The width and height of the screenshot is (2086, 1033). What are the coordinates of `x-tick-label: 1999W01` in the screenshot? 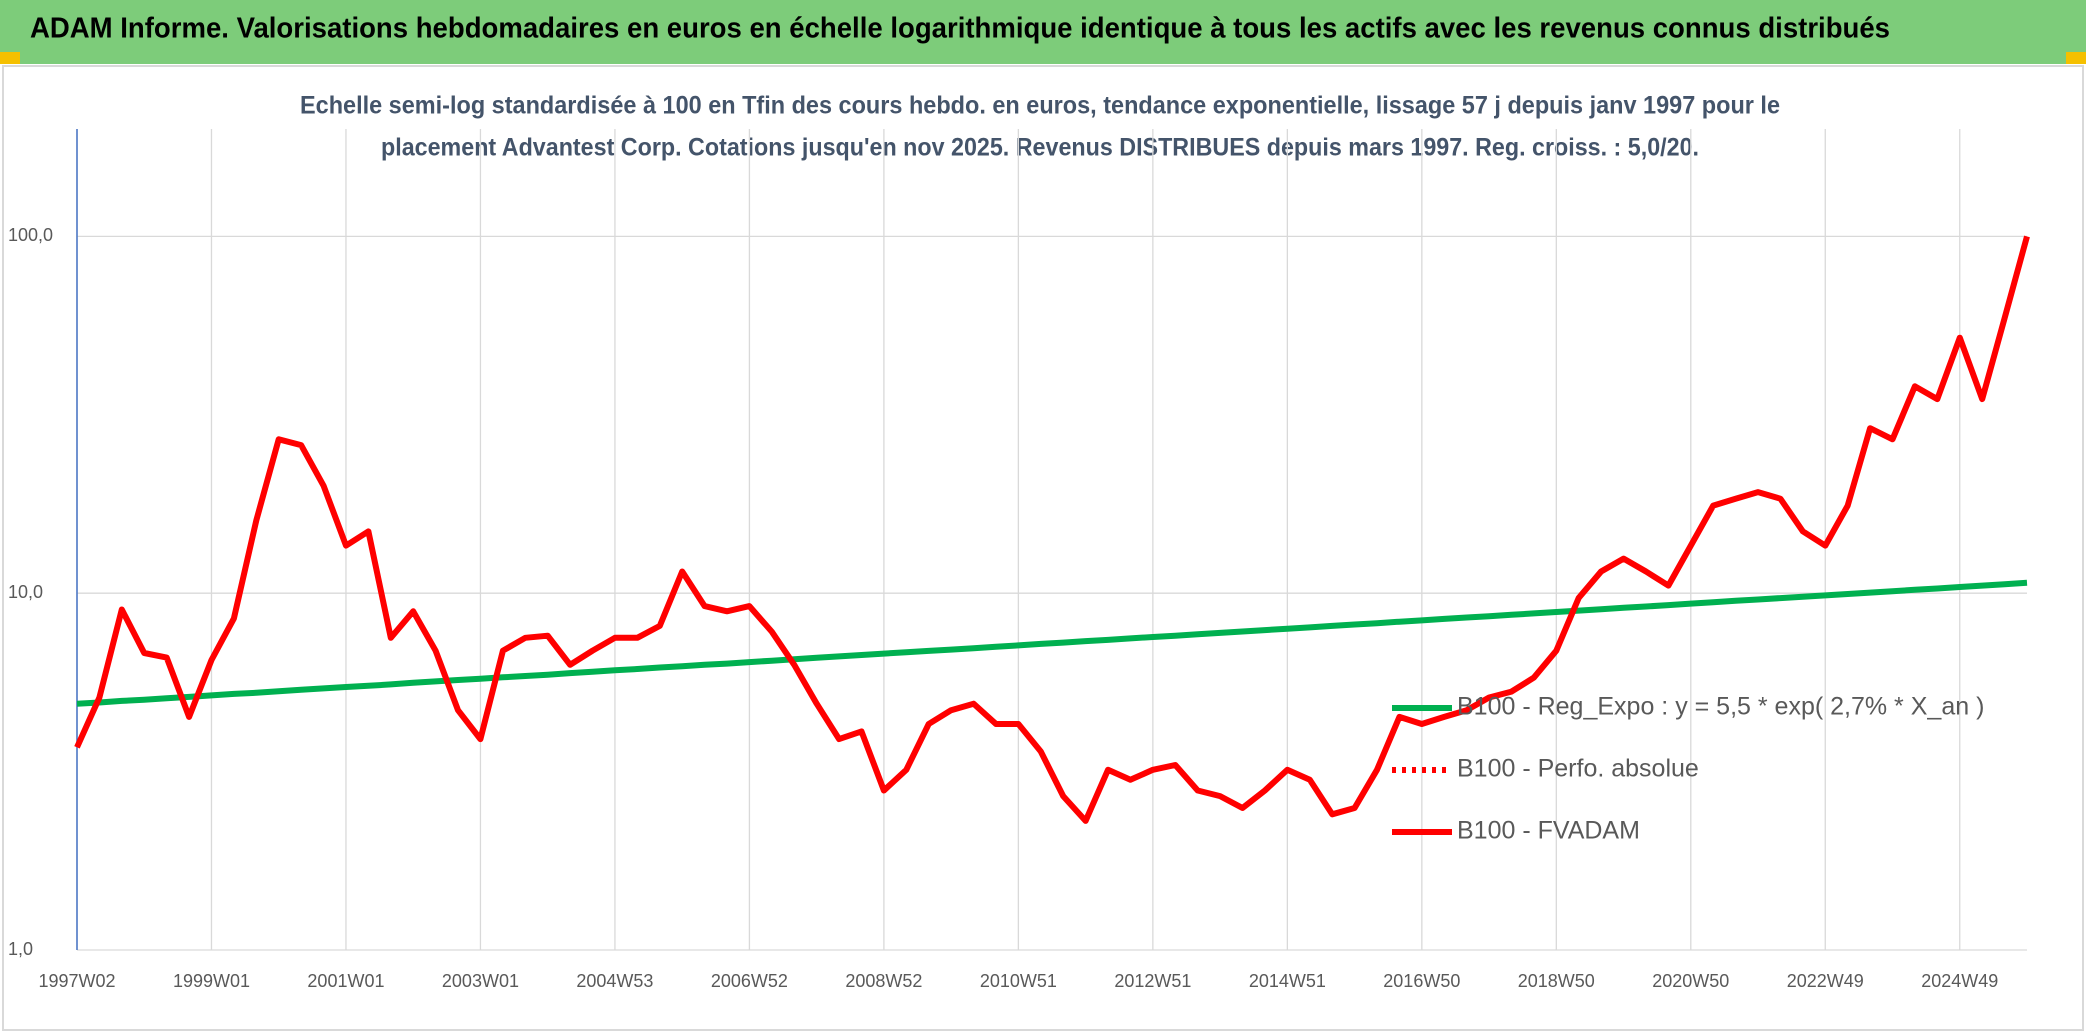 It's located at (211, 981).